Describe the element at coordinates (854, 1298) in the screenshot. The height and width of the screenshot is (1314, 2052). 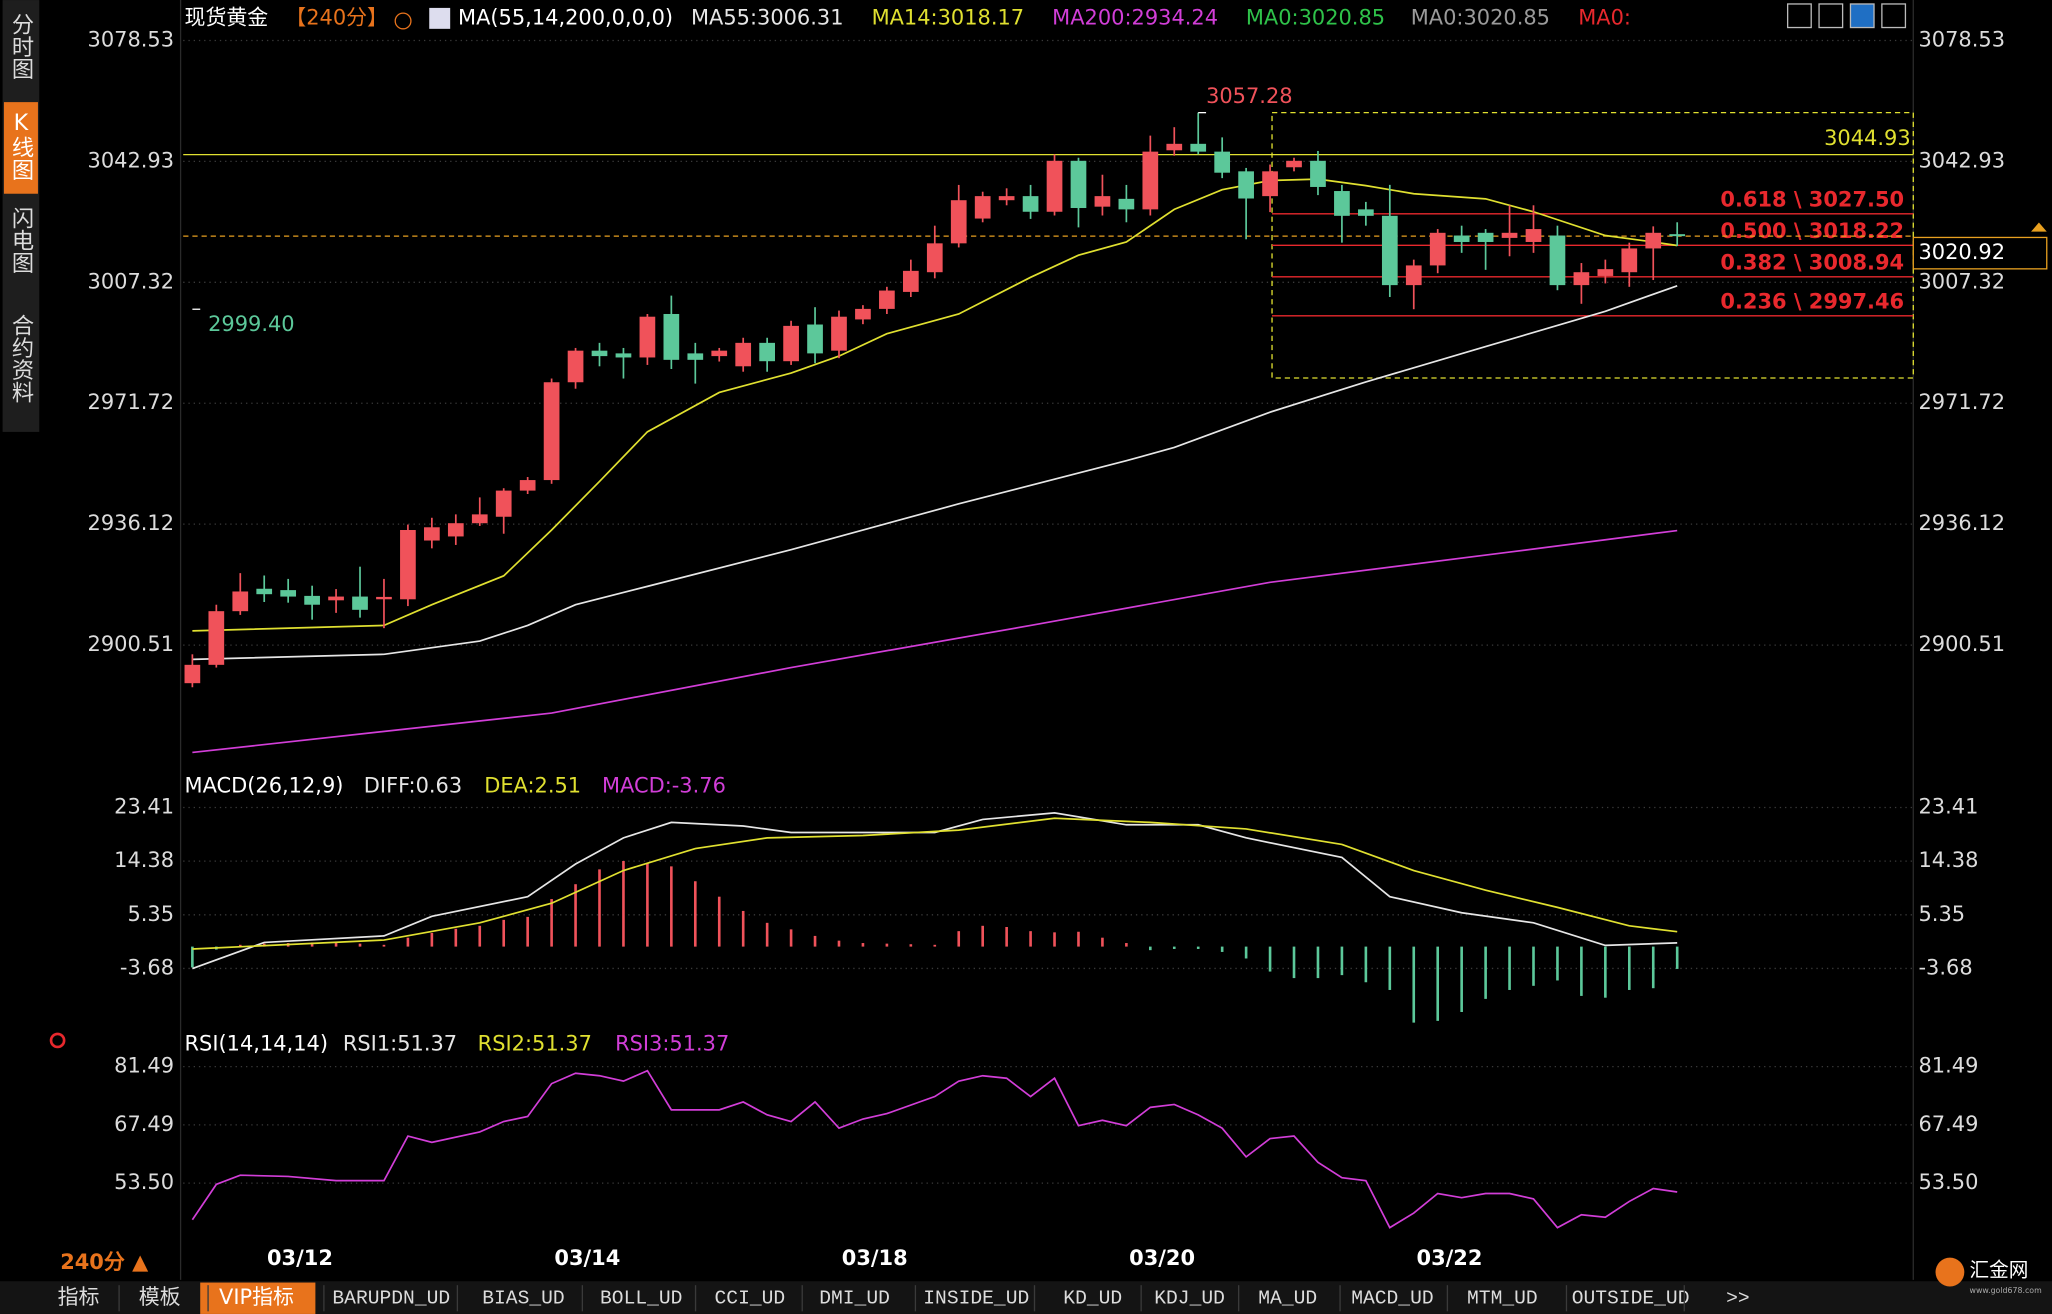
I see `indicator-tab: DMI_UD` at that location.